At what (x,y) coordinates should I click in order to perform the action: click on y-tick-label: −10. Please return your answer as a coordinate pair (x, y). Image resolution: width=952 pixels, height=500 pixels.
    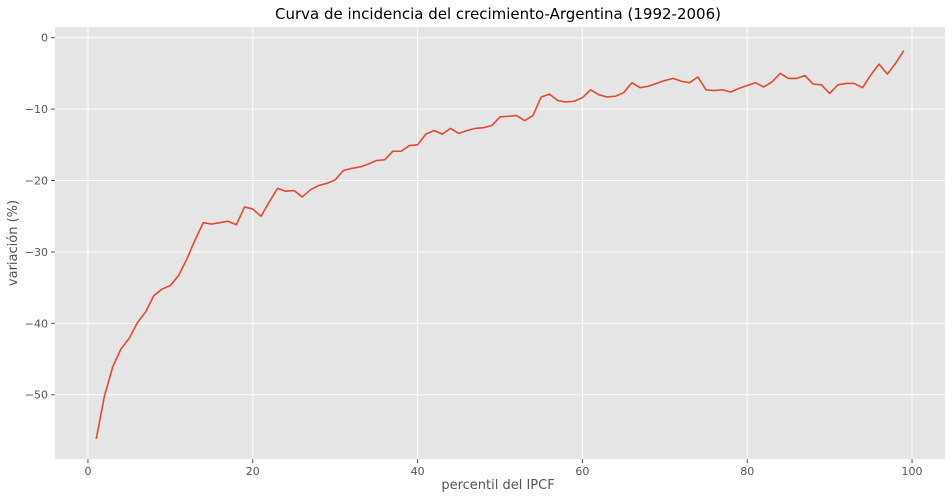
    Looking at the image, I should click on (36, 109).